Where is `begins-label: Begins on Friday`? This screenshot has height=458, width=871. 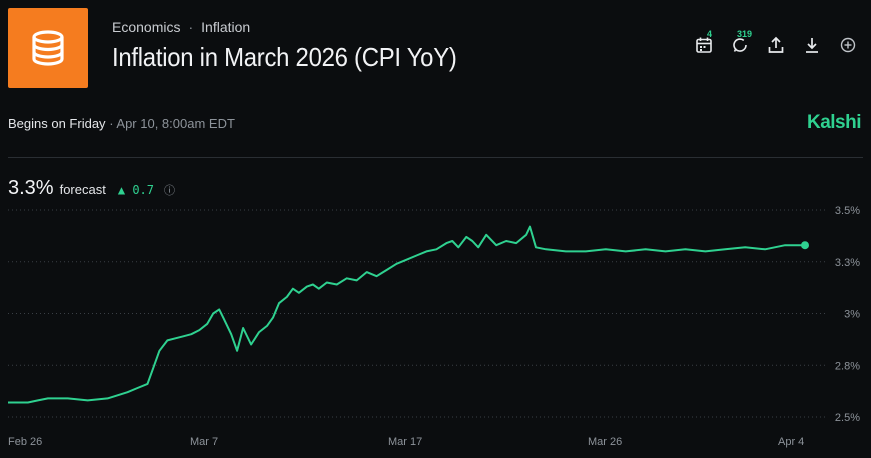
begins-label: Begins on Friday is located at coordinates (57, 123).